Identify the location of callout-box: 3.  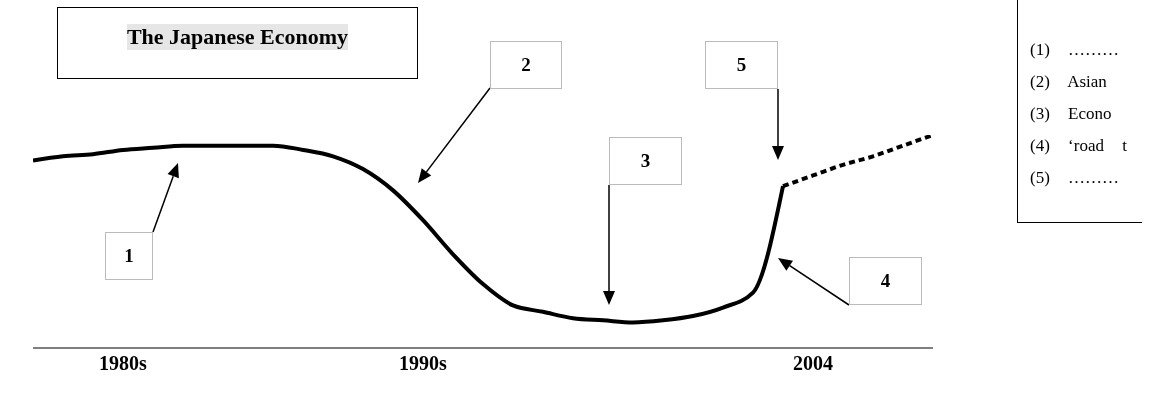
(645, 161).